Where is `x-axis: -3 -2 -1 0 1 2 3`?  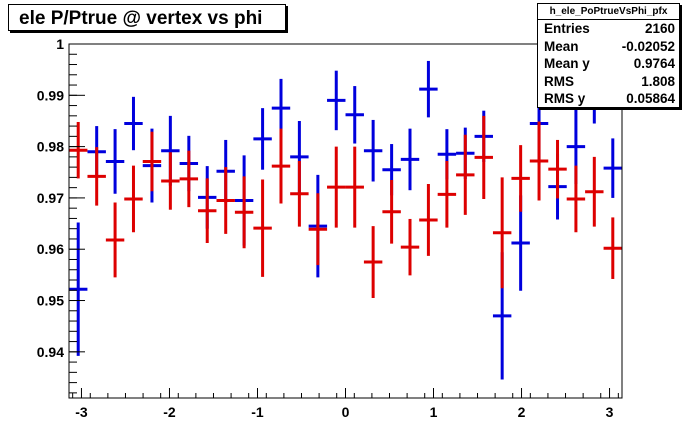 x-axis: -3 -2 -1 0 1 2 3 is located at coordinates (345, 404).